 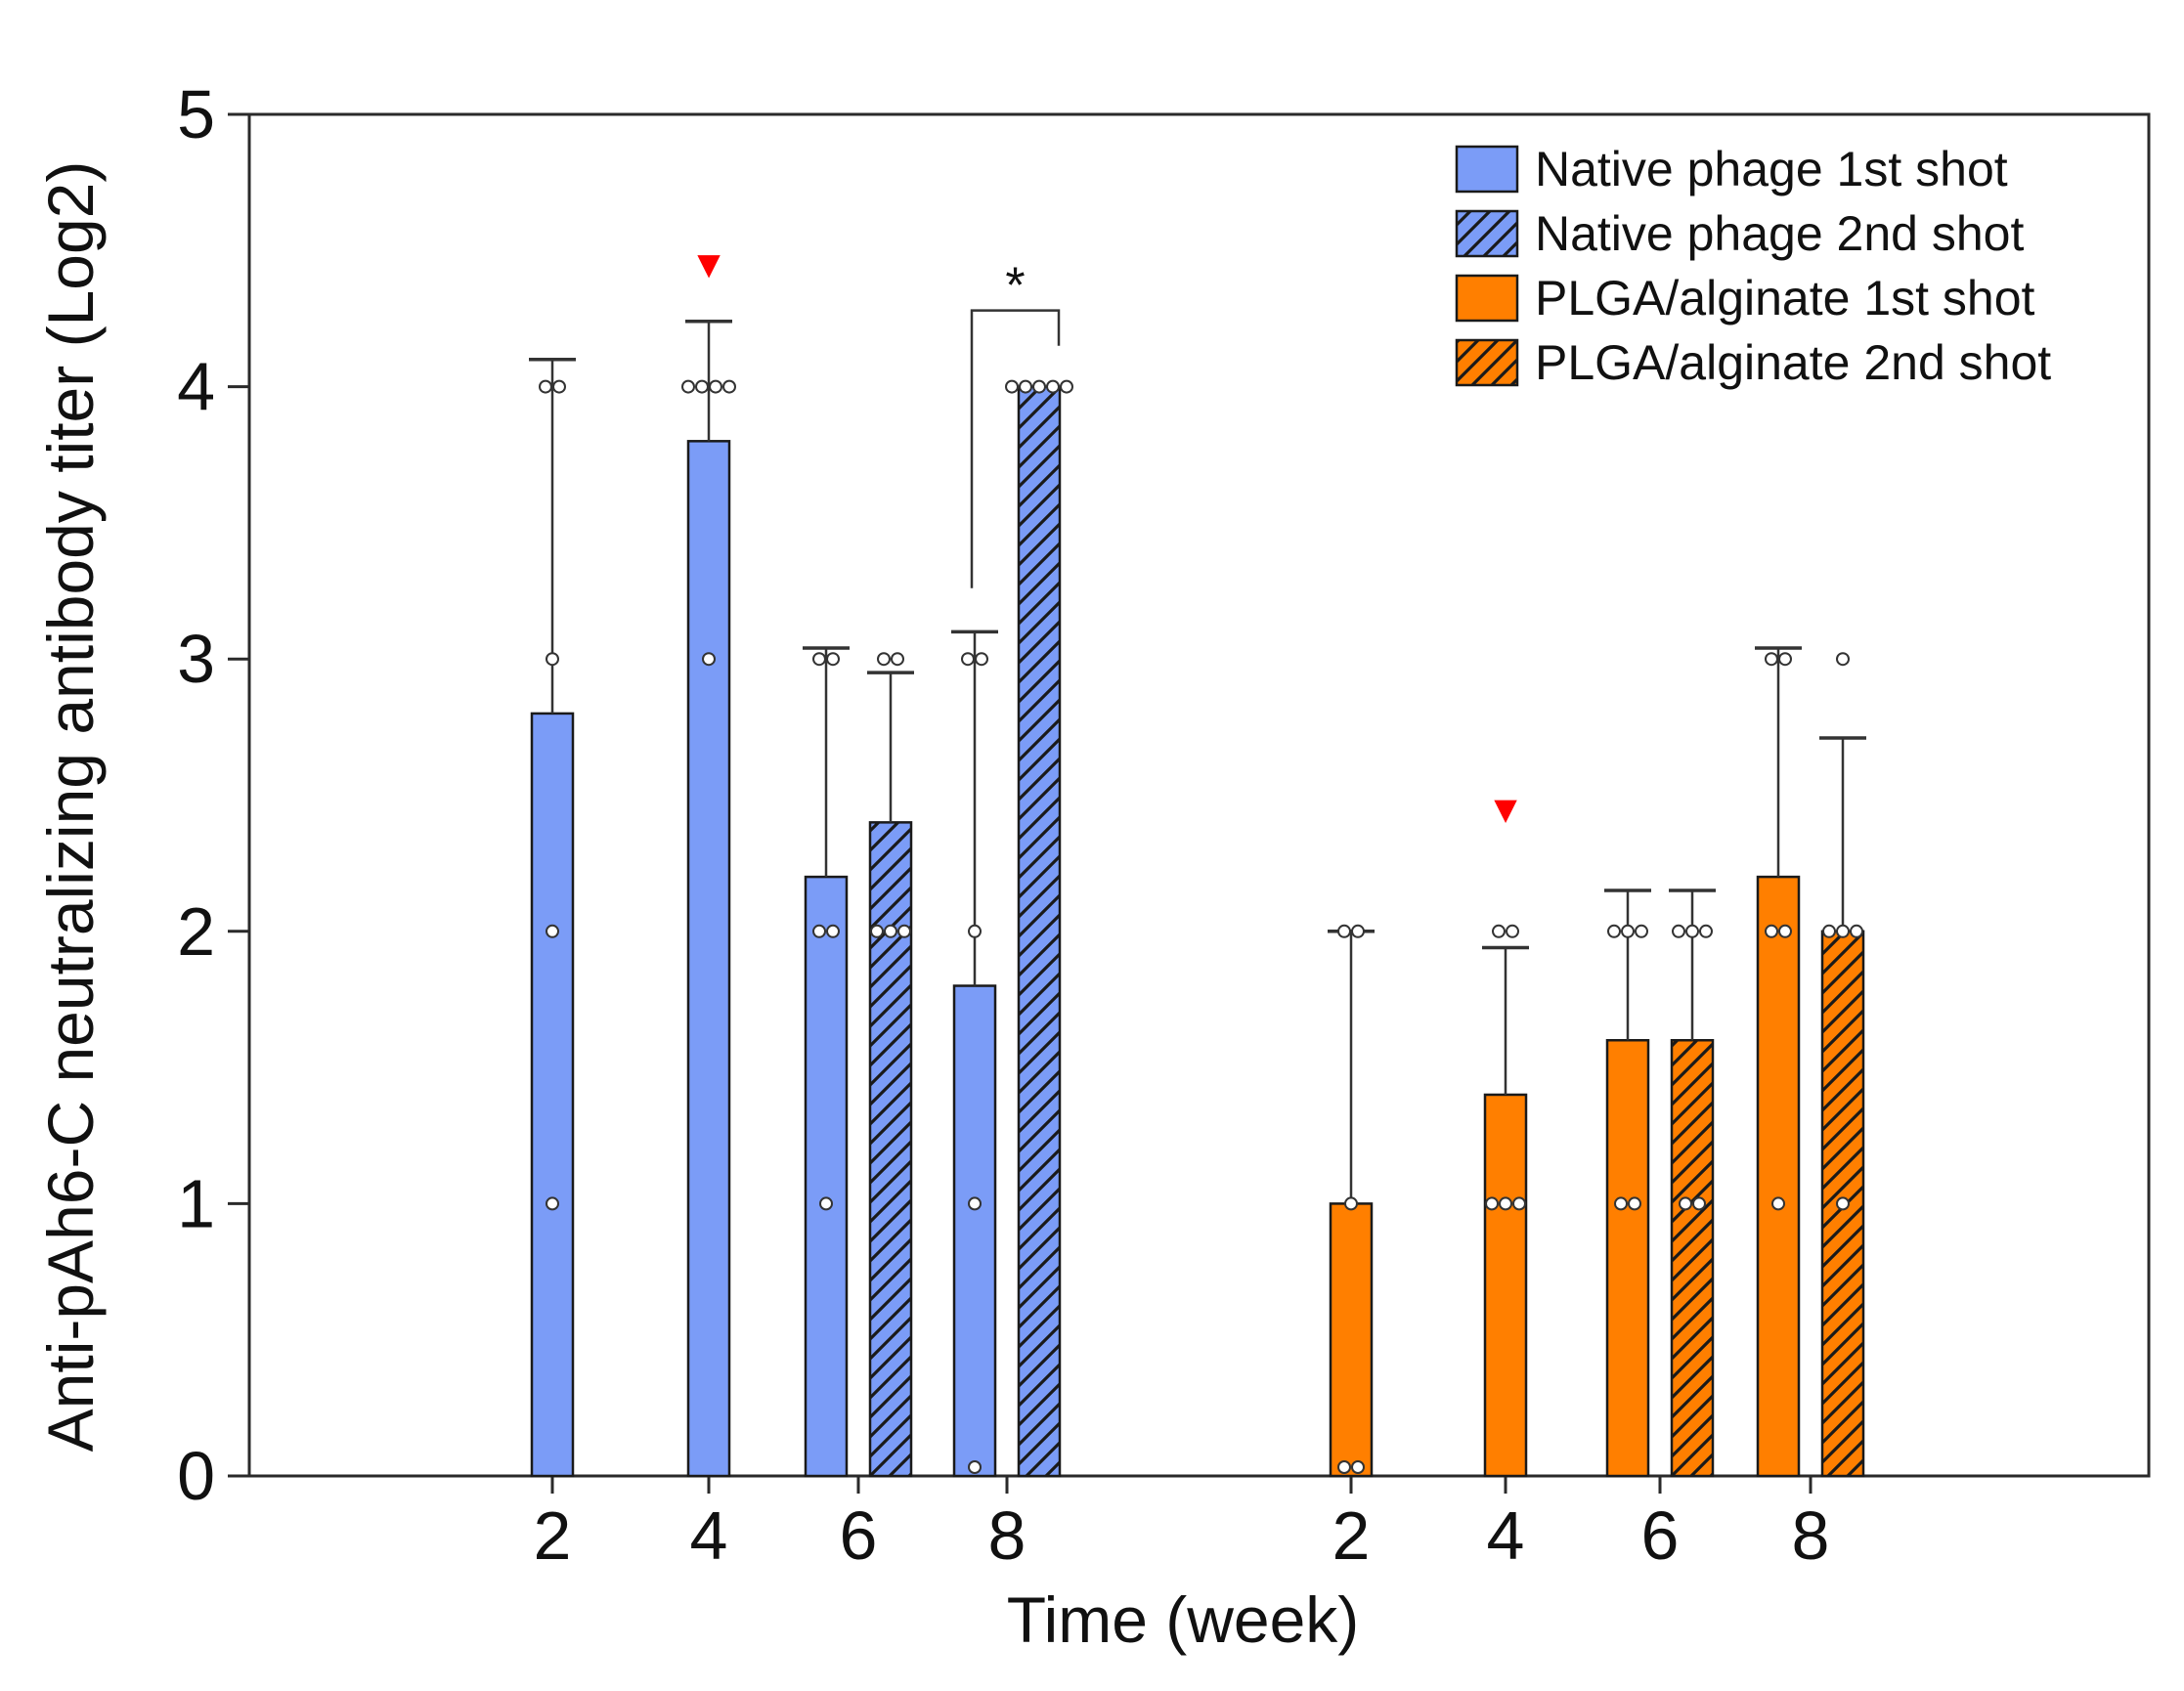 What do you see at coordinates (553, 1535) in the screenshot?
I see `x-tick-label: 2` at bounding box center [553, 1535].